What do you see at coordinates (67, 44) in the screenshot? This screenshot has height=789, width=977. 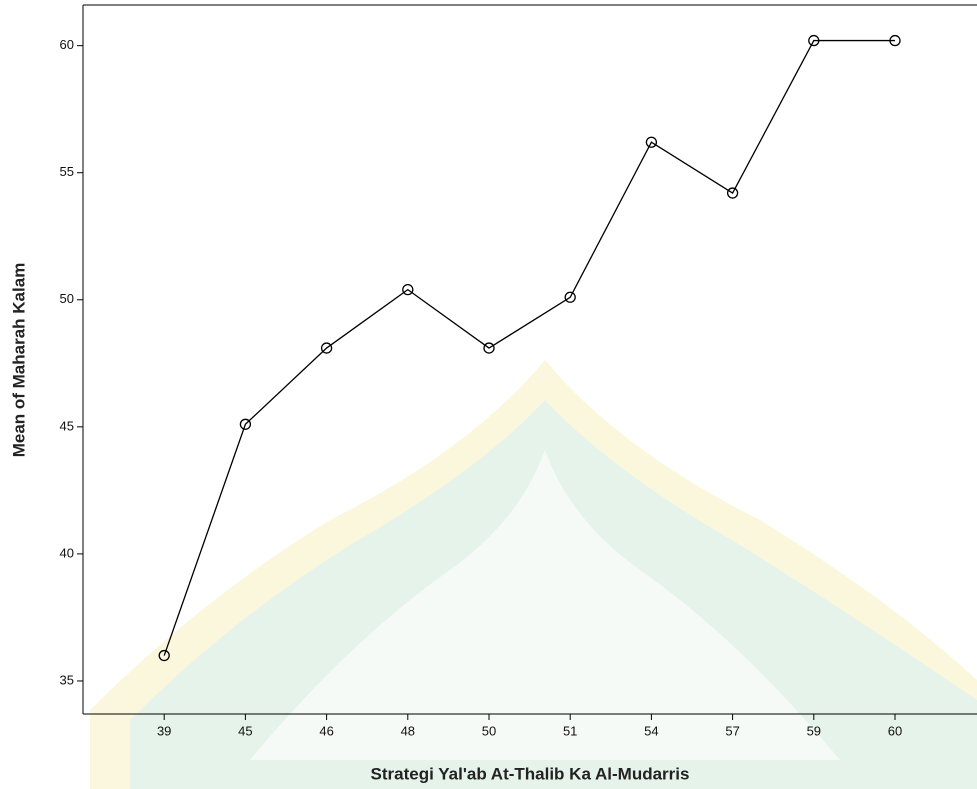 I see `y-tick-label: 60` at bounding box center [67, 44].